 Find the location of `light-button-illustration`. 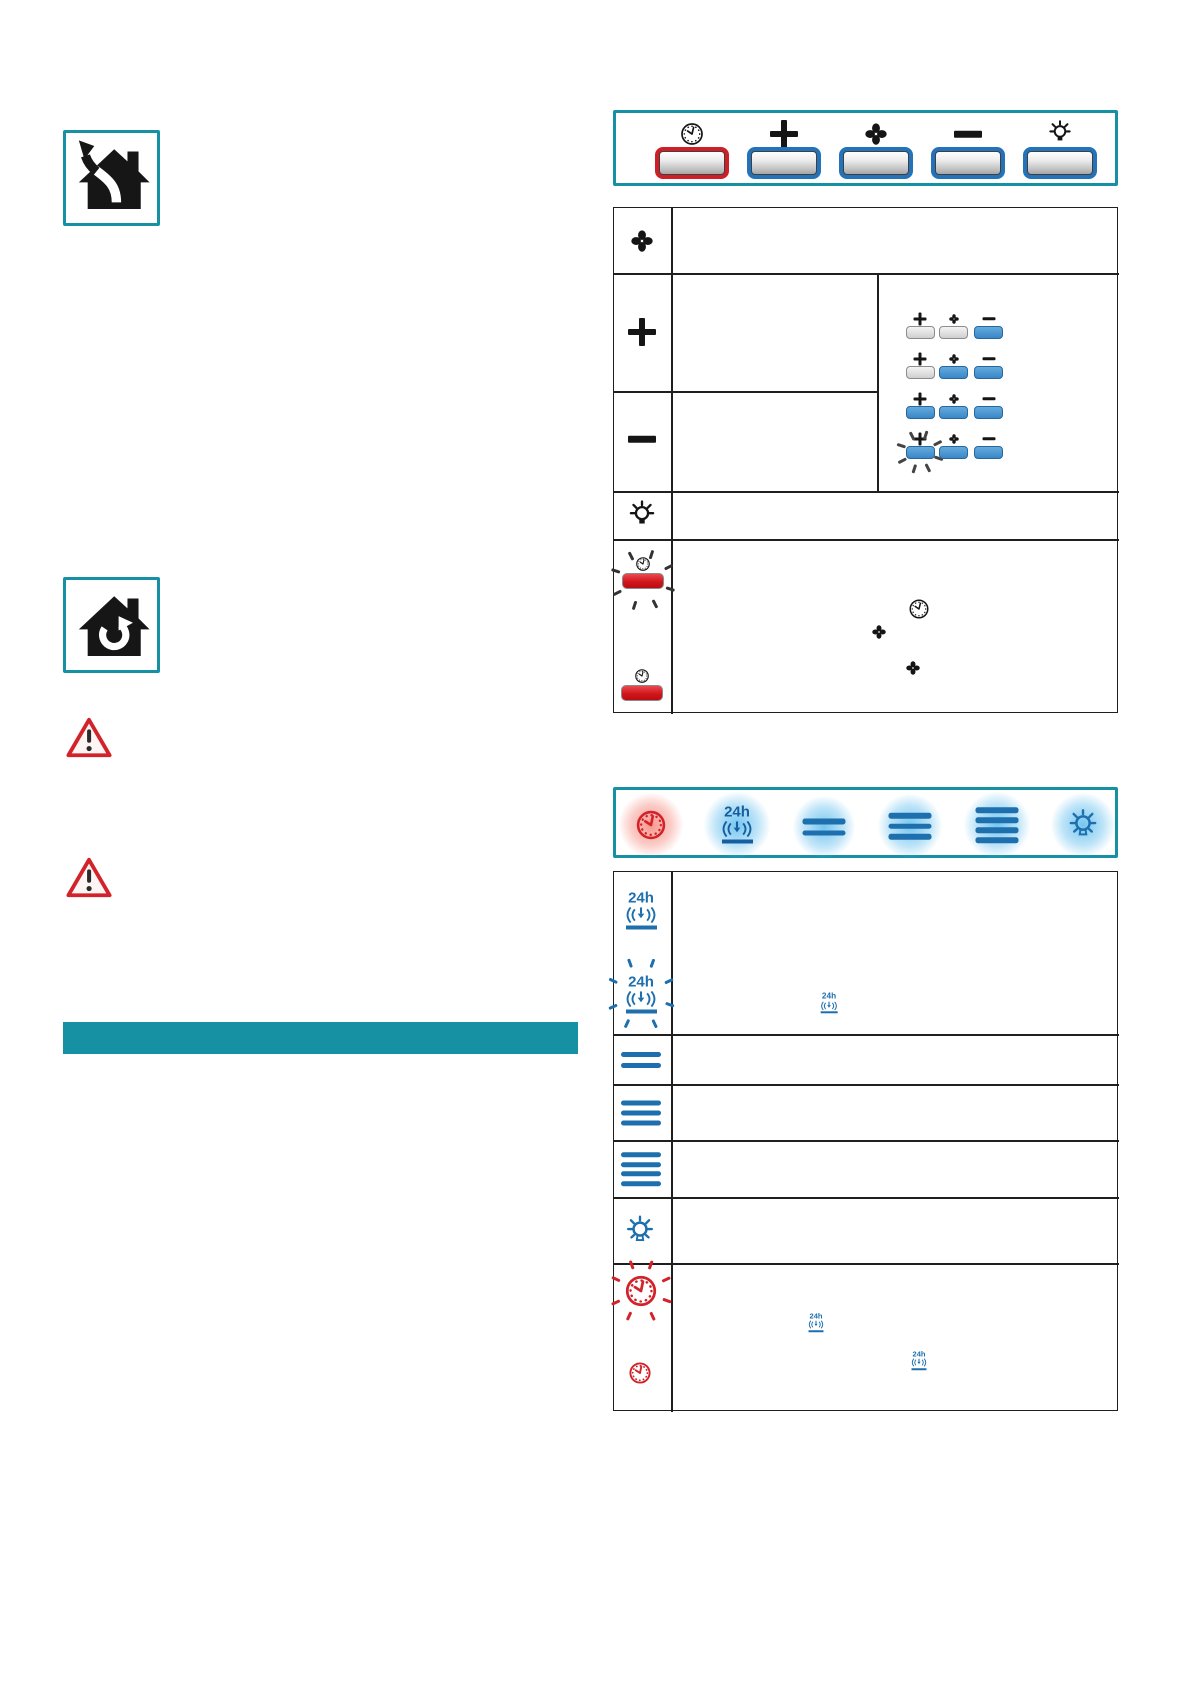

light-button-illustration is located at coordinates (1060, 163).